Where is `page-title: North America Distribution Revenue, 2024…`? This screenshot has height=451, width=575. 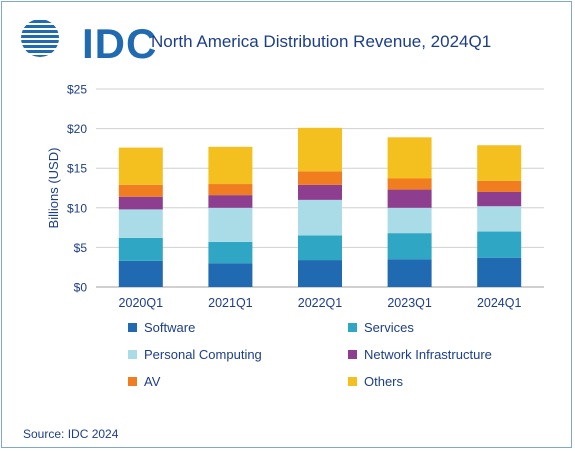 page-title: North America Distribution Revenue, 2024… is located at coordinates (321, 41).